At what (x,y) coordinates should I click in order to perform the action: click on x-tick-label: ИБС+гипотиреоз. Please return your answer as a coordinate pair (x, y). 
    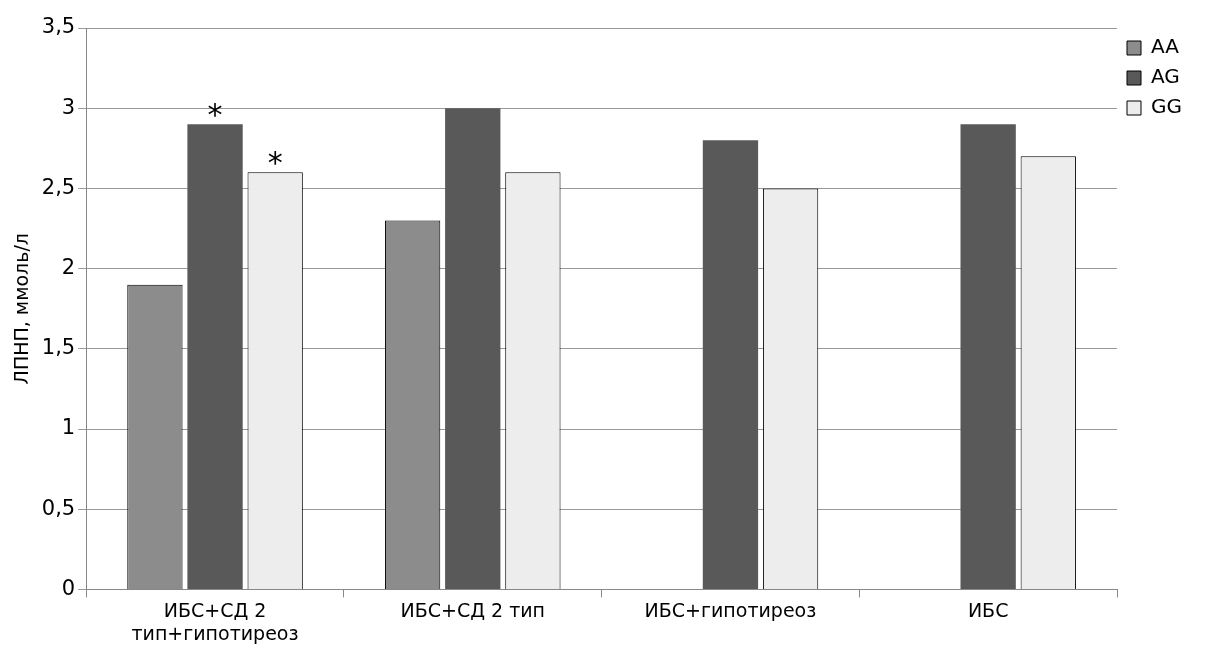
    Looking at the image, I should click on (730, 609).